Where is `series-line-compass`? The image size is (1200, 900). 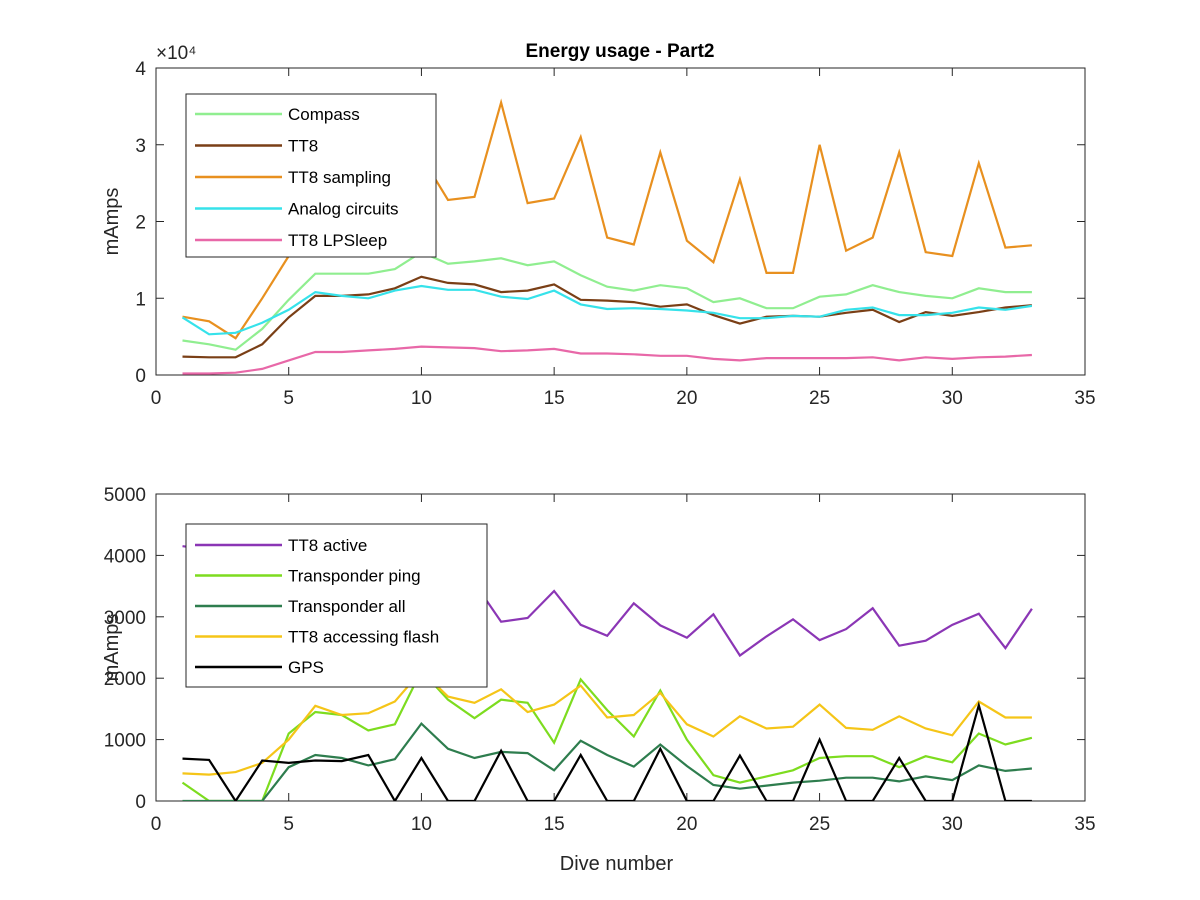
series-line-compass is located at coordinates (607, 300).